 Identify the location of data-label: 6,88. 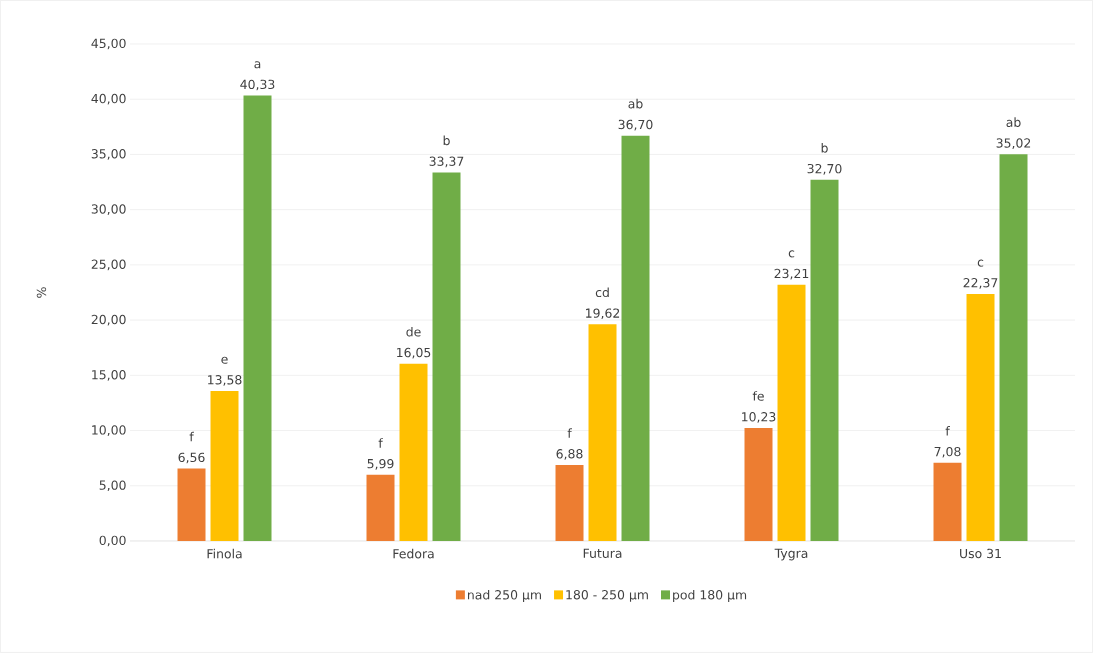
(569, 454).